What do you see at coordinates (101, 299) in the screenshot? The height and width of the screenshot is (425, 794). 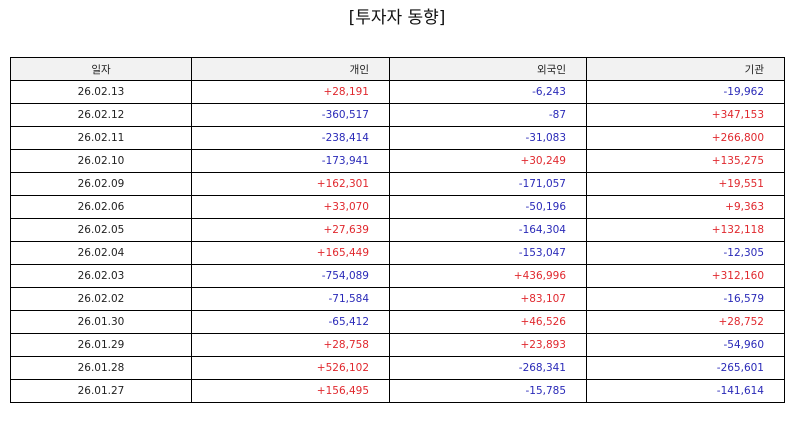 I see `cell-date: 26.02.02` at bounding box center [101, 299].